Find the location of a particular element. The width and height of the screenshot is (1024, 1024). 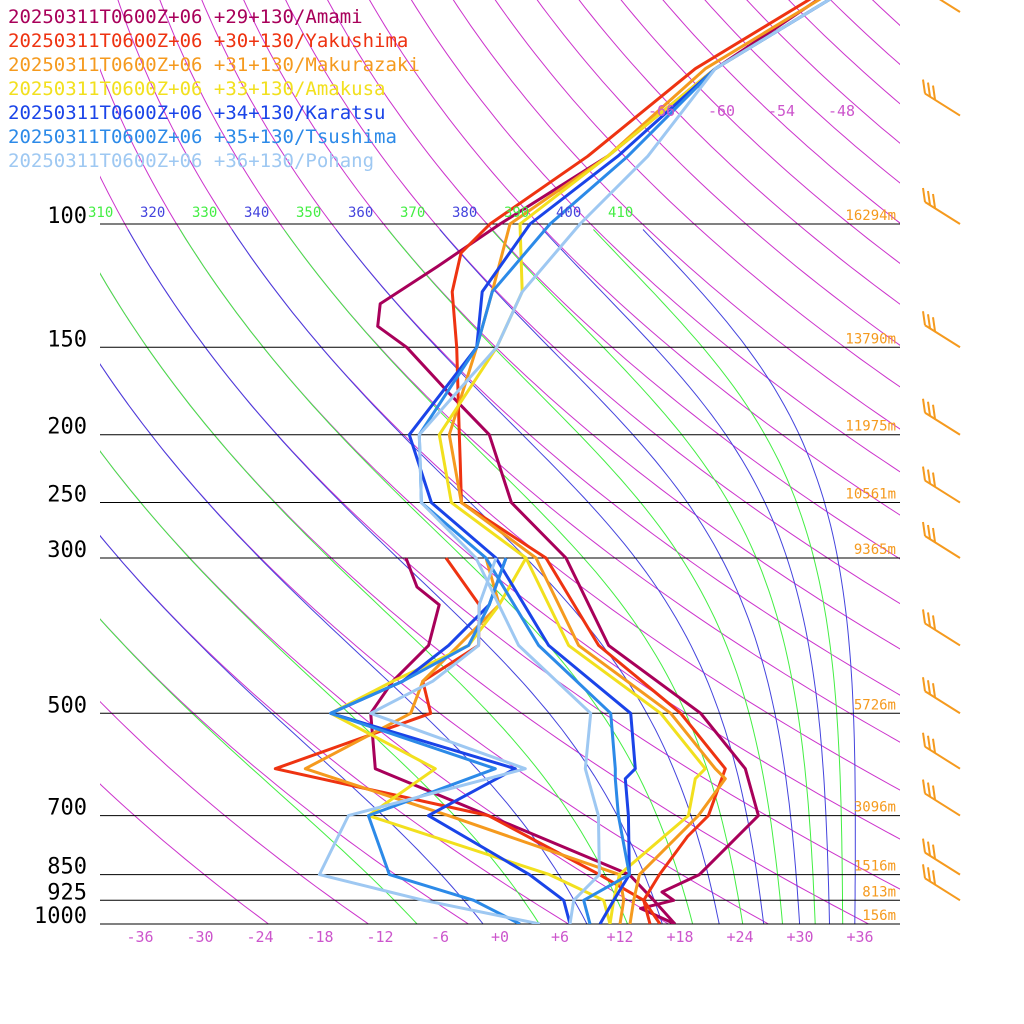

theta-e-label: 340 is located at coordinates (256, 213).